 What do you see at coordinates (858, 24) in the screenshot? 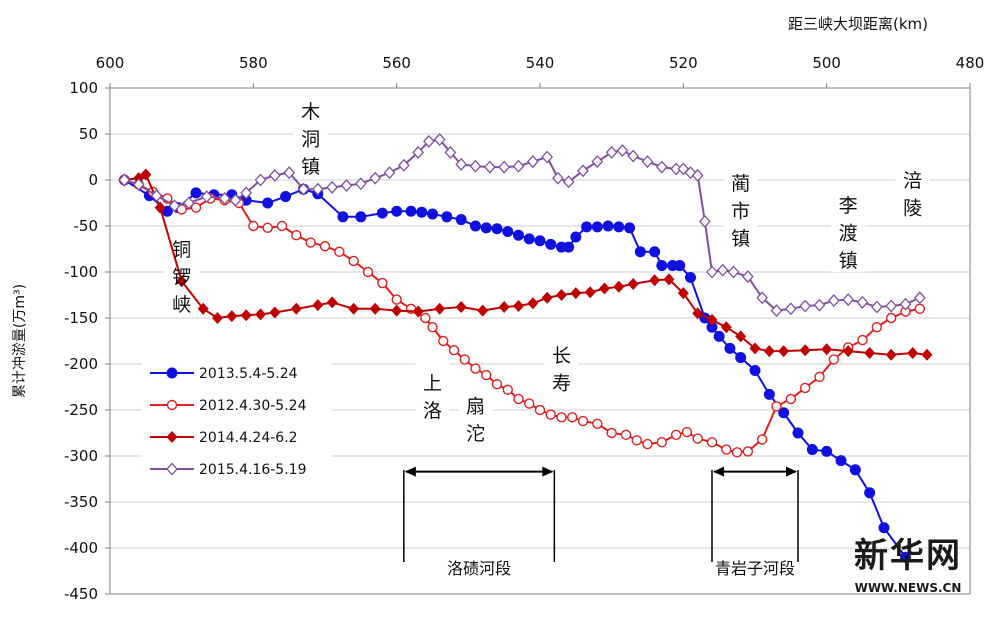
I see `x-axis-title: 距三峡大坝距离(km)` at bounding box center [858, 24].